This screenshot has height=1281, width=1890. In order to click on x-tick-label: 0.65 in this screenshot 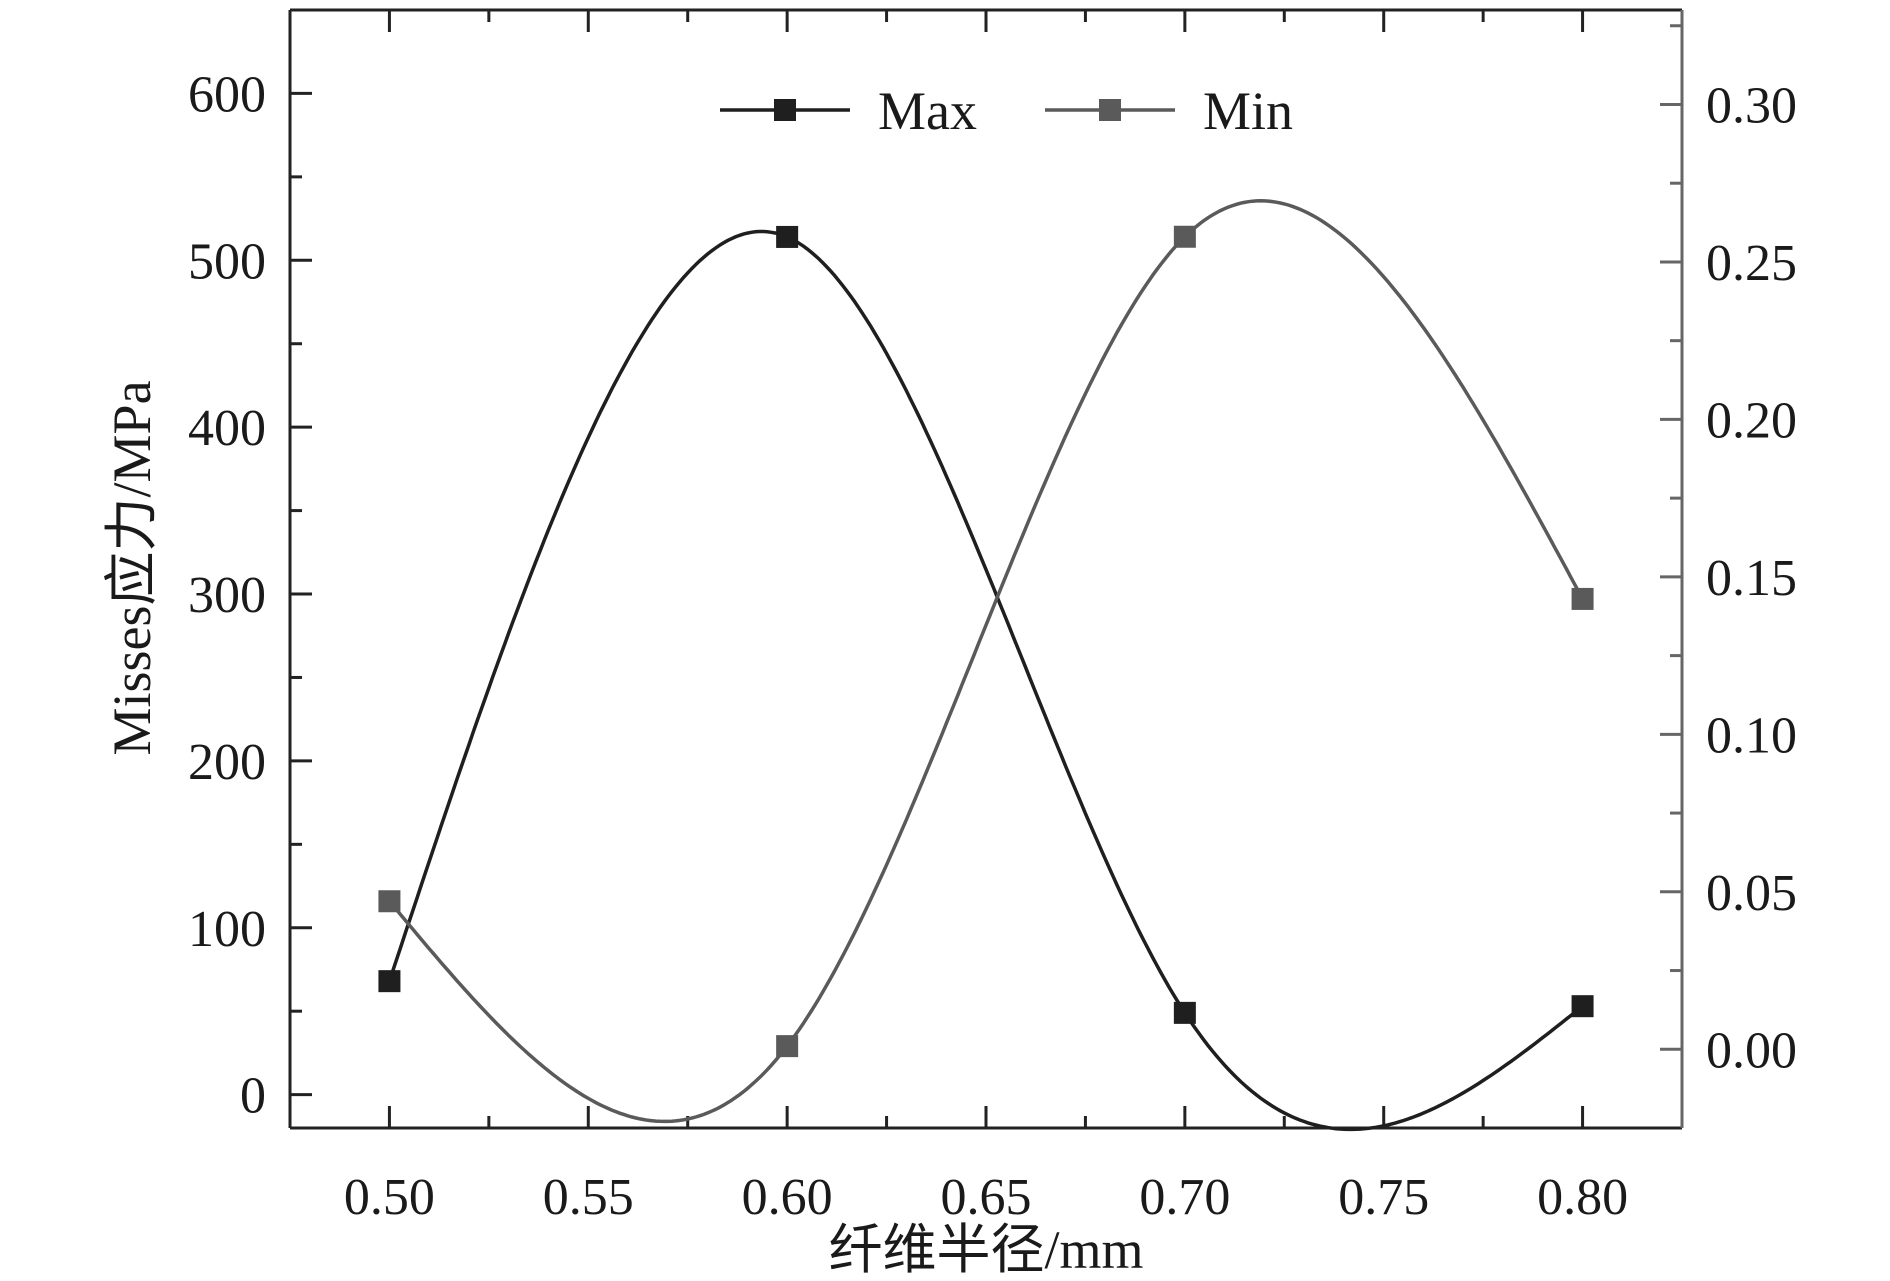, I will do `click(986, 1197)`.